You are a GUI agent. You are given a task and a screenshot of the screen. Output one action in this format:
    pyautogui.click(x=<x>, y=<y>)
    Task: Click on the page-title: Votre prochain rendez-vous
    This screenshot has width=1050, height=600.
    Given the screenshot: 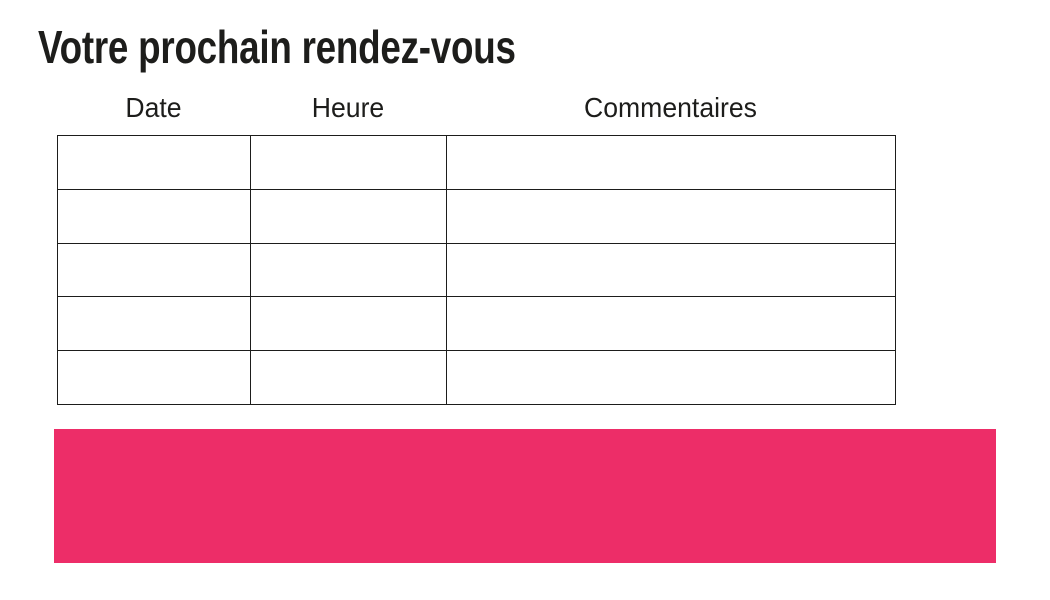 What is the action you would take?
    pyautogui.click(x=277, y=47)
    